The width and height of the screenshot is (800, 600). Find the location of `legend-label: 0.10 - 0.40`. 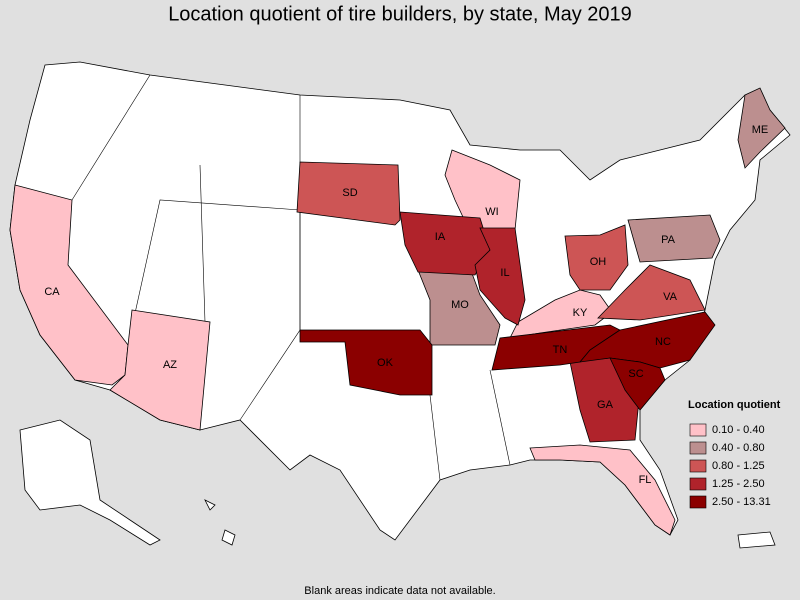

legend-label: 0.10 - 0.40 is located at coordinates (738, 430).